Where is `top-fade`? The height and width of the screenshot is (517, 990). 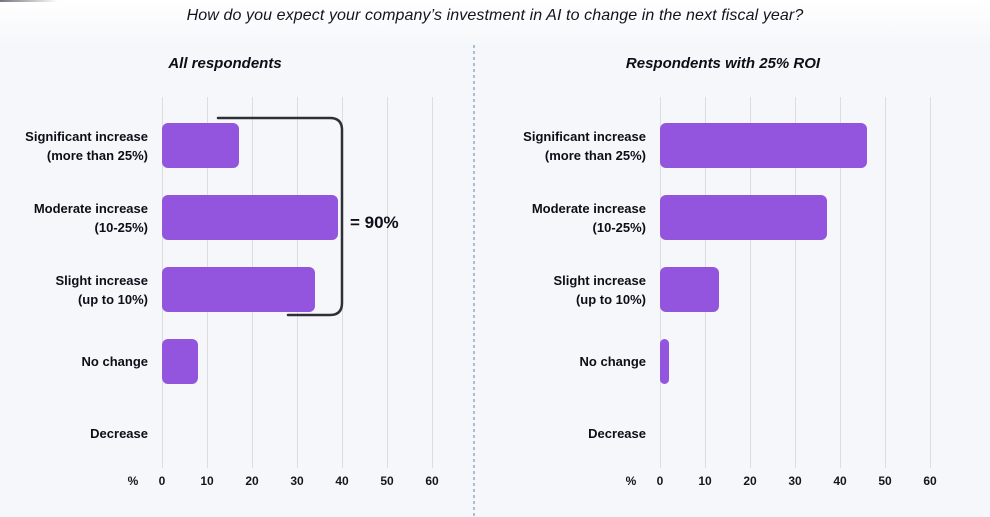
top-fade is located at coordinates (495, 23).